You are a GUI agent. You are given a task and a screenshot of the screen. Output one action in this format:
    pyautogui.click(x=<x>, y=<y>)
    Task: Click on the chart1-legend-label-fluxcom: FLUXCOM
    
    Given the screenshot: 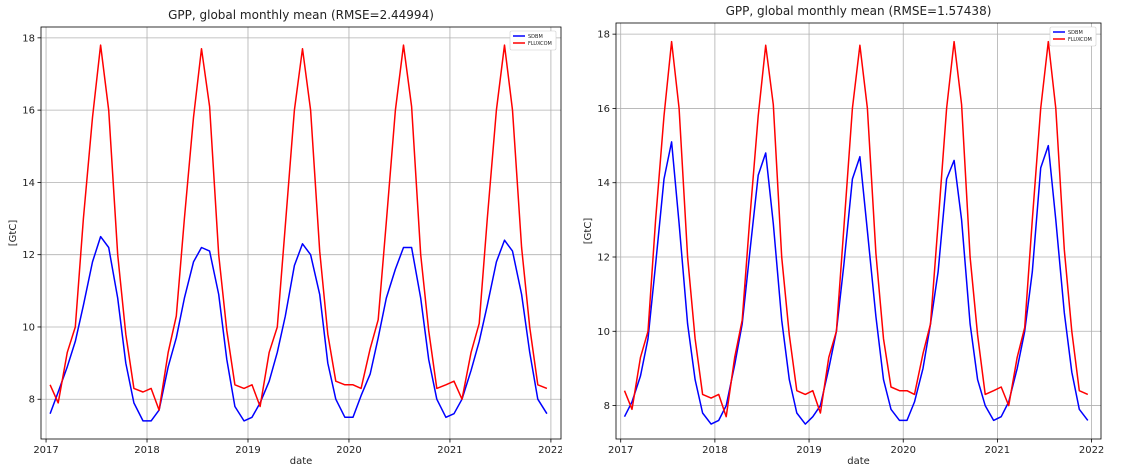 What is the action you would take?
    pyautogui.click(x=540, y=44)
    